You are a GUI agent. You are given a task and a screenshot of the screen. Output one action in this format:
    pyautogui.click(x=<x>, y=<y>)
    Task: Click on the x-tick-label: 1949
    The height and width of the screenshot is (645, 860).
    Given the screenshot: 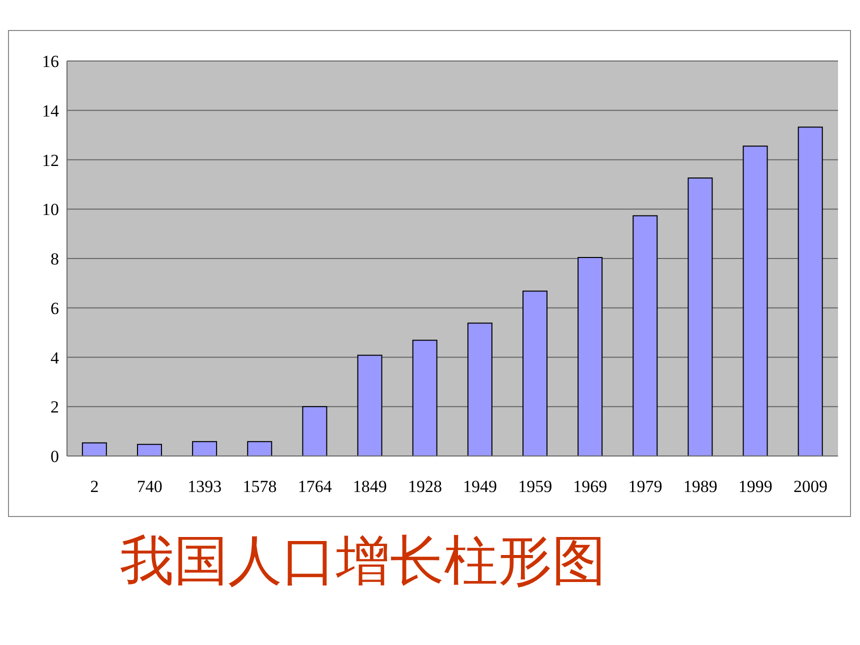 What is the action you would take?
    pyautogui.click(x=480, y=486)
    